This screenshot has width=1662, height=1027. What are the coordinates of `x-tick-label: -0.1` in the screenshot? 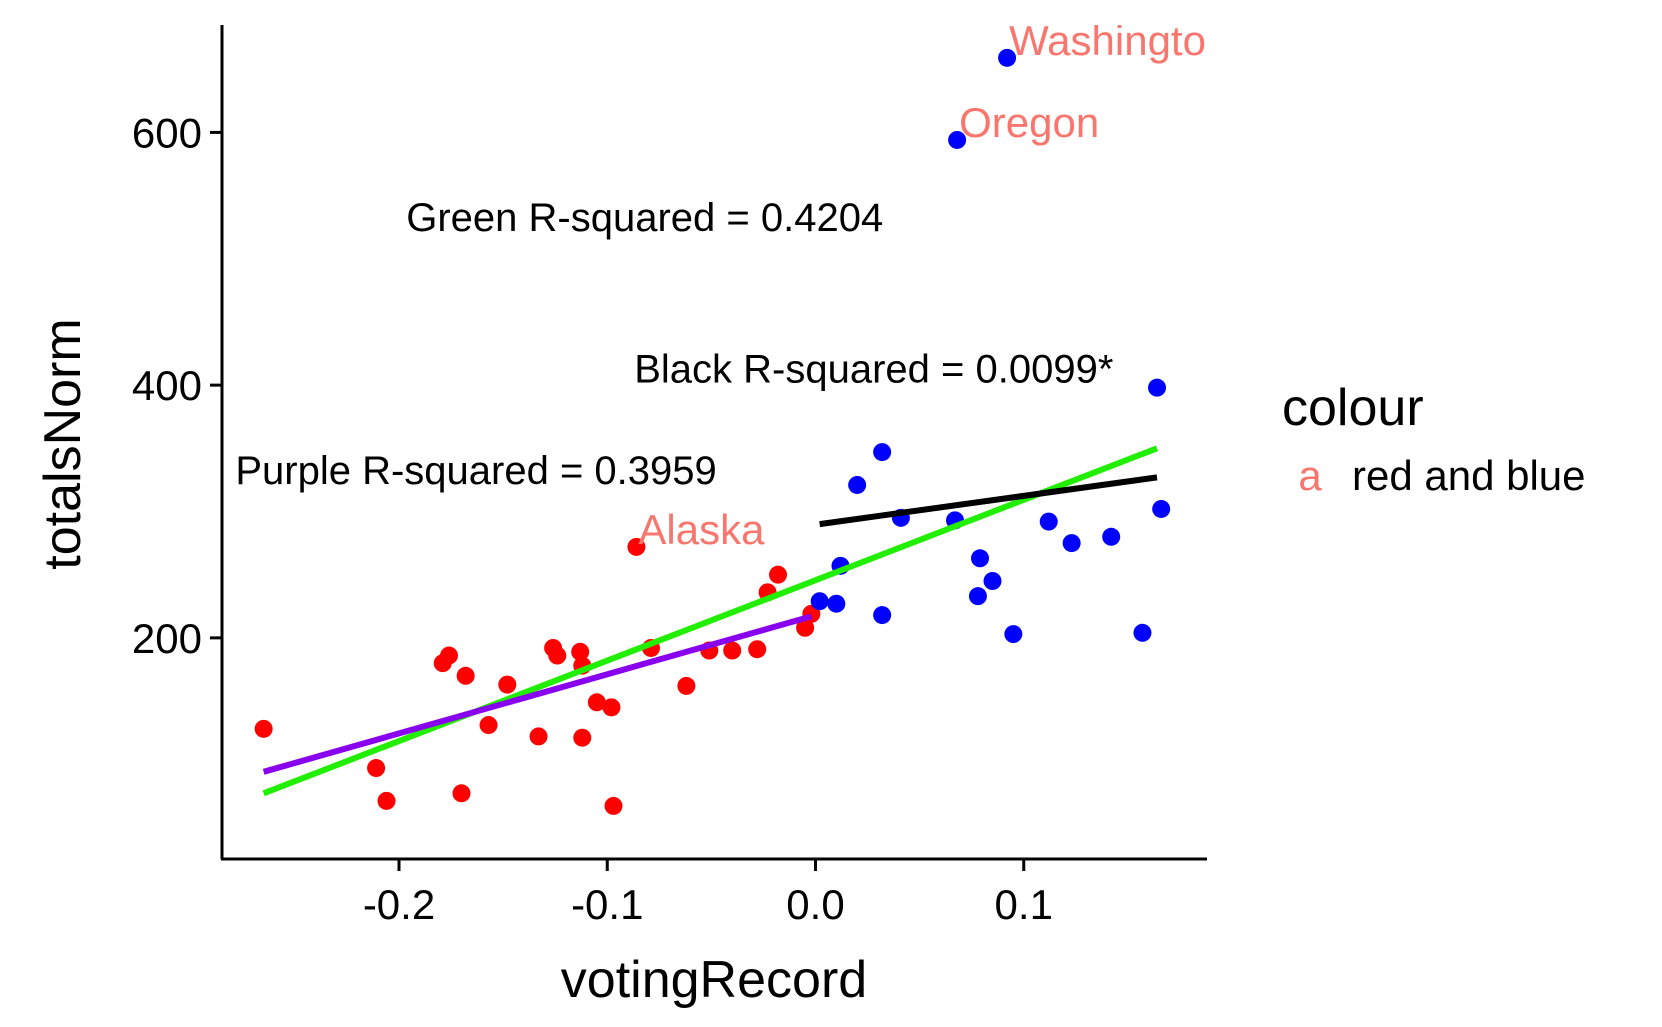 It's located at (607, 904).